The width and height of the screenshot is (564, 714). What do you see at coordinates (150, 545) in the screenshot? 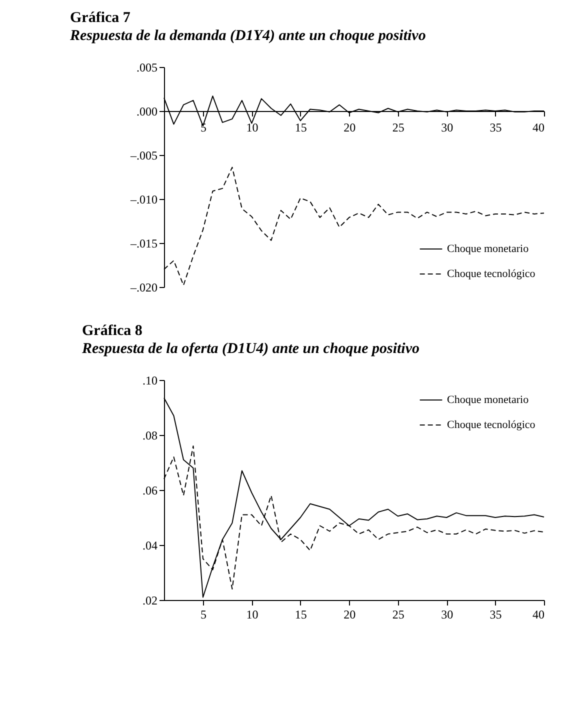
I see `y-tick-label: .04` at bounding box center [150, 545].